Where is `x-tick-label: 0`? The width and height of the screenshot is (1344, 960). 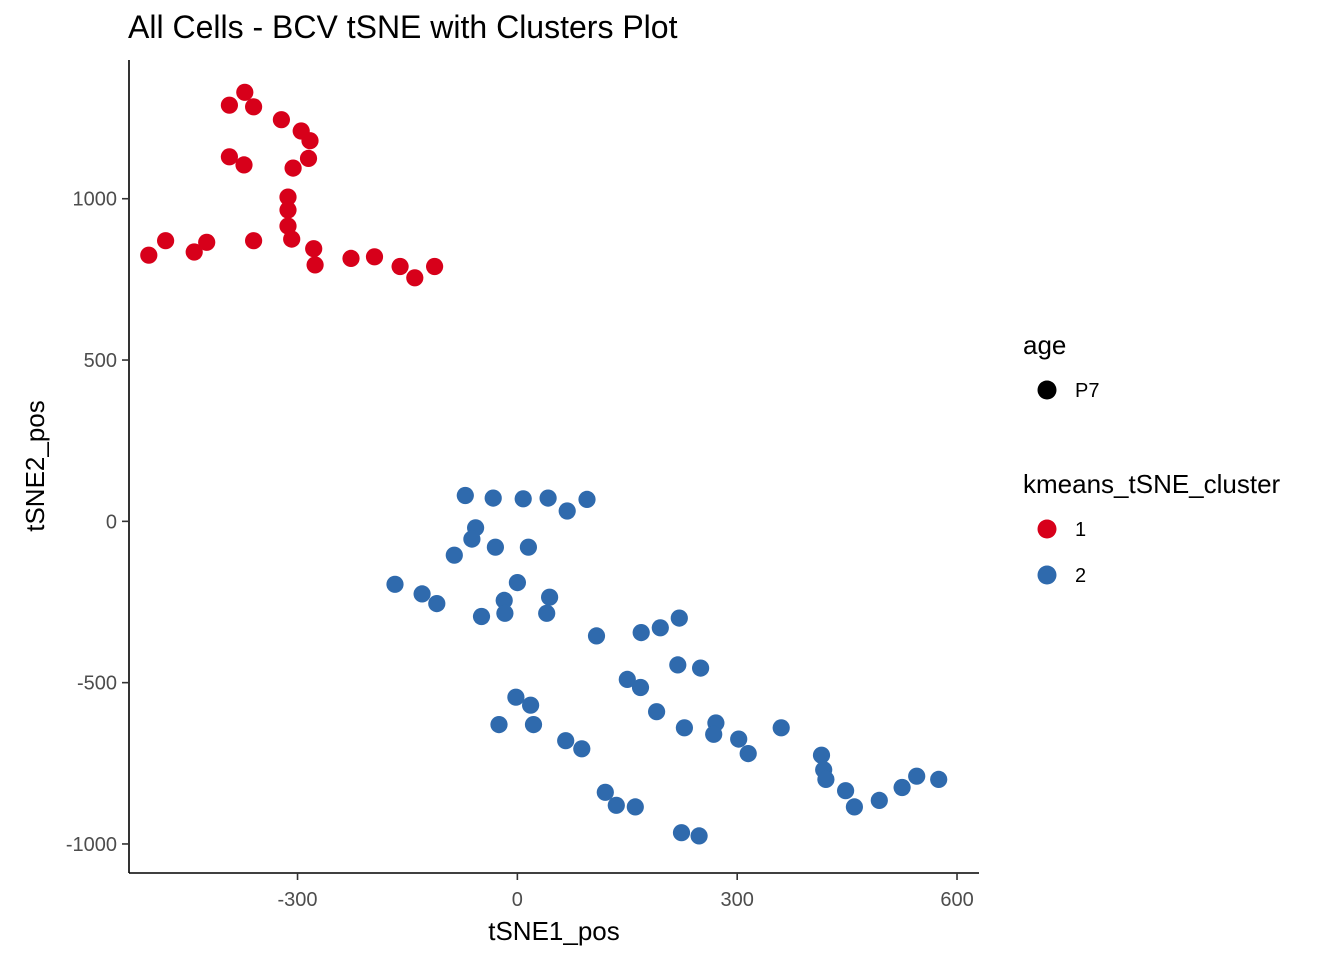 x-tick-label: 0 is located at coordinates (517, 900).